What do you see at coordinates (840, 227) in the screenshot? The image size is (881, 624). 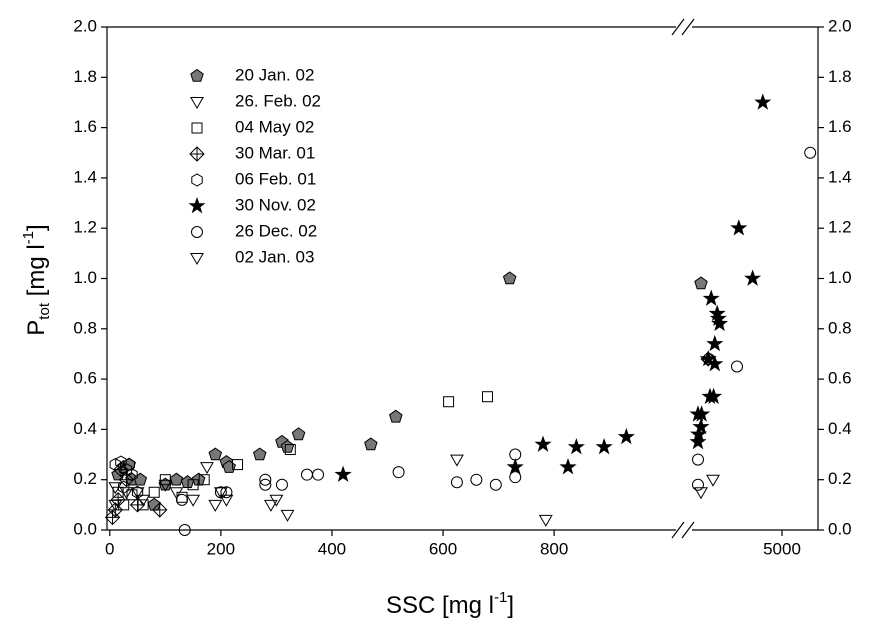 I see `y2-tick-label: 1.2` at bounding box center [840, 227].